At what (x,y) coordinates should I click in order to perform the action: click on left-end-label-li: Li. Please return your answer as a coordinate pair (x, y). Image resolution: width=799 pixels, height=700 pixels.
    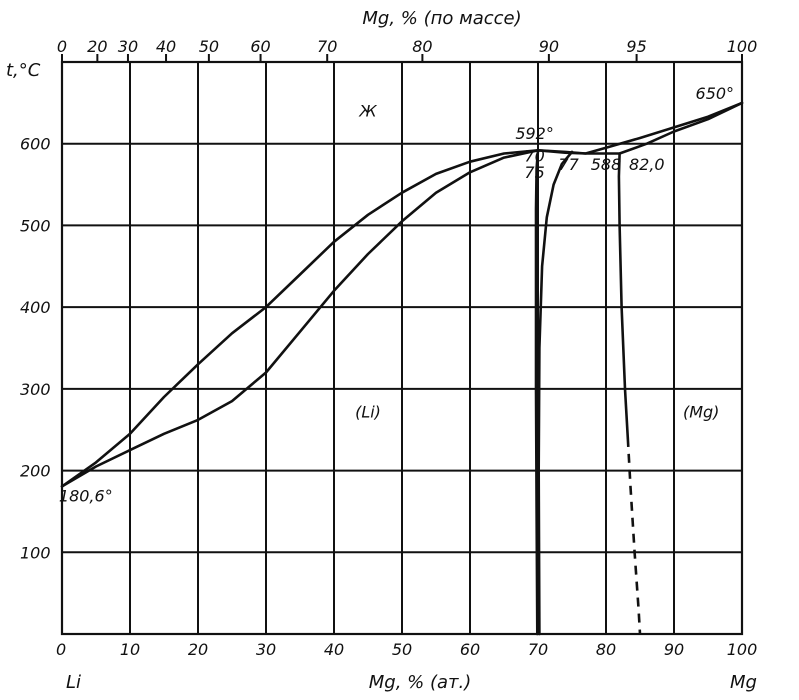
    Looking at the image, I should click on (73, 682).